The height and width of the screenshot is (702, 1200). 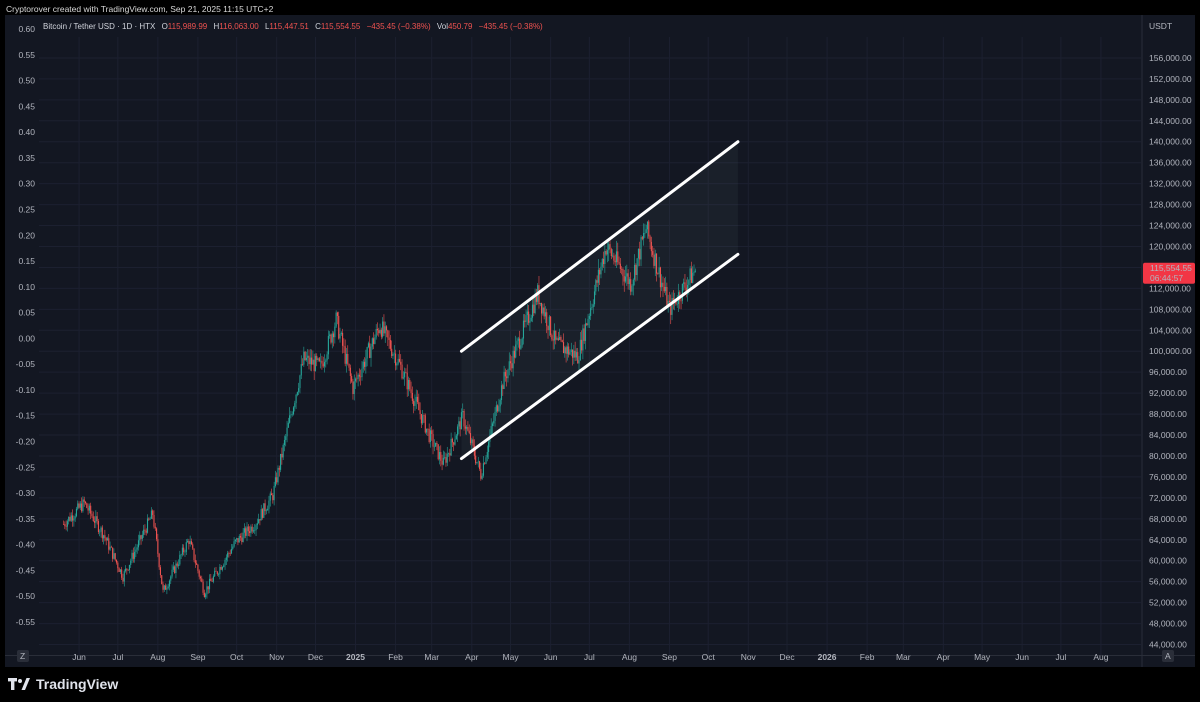 I want to click on left-axis-tick: 0.50, so click(x=26, y=81).